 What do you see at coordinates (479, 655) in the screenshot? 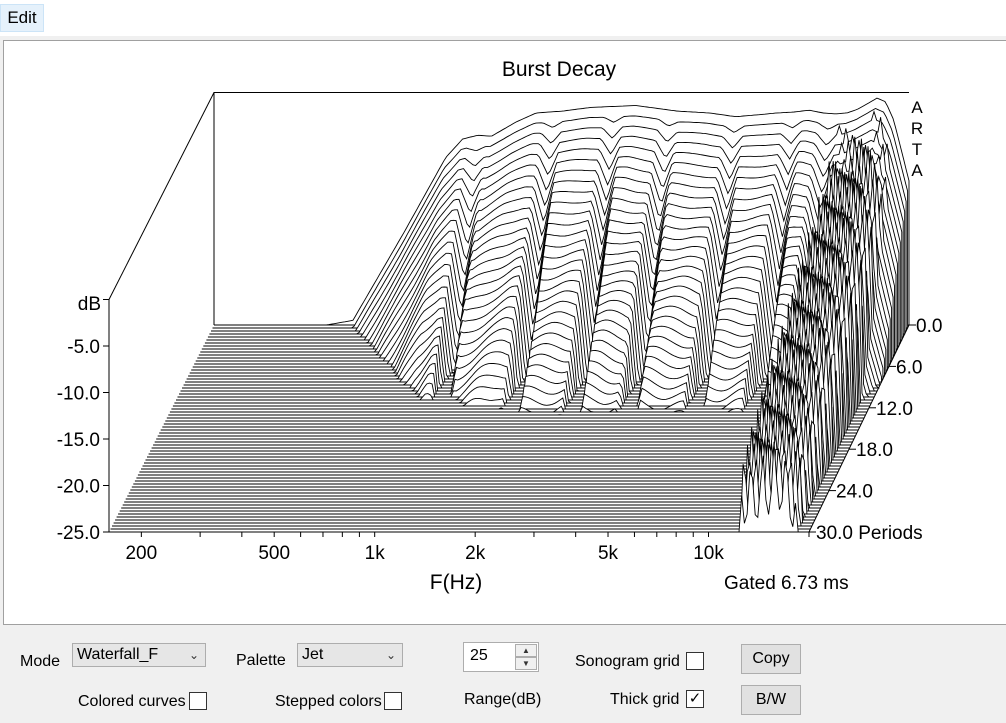
I see `range-value: 25` at bounding box center [479, 655].